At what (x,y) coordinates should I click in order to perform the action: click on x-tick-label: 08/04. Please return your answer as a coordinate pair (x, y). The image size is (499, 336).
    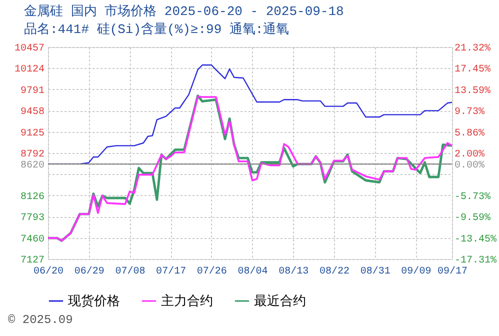
    Looking at the image, I should click on (253, 272).